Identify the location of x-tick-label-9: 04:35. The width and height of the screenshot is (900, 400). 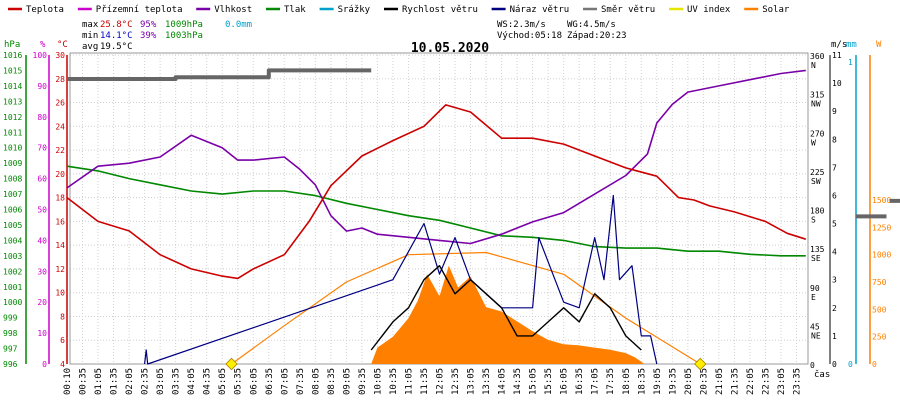
(208, 381).